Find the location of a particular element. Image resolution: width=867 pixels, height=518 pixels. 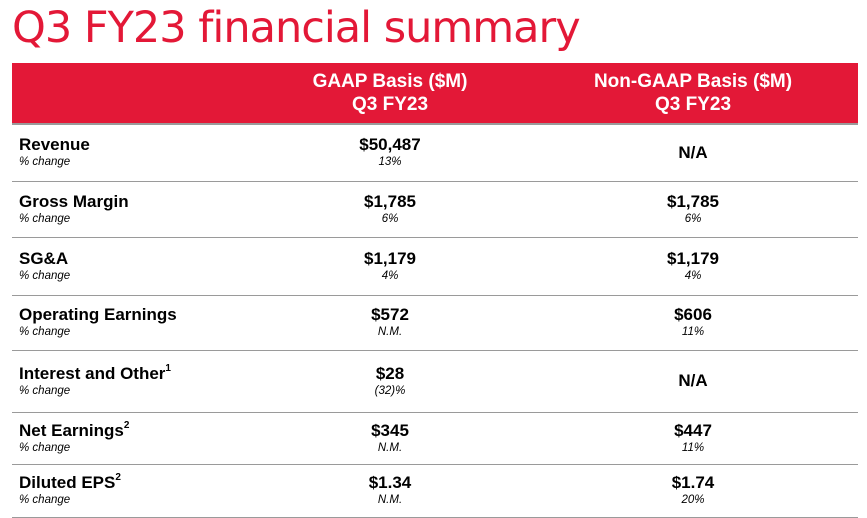

nongaap-cell: $1,785 6% is located at coordinates (693, 209).